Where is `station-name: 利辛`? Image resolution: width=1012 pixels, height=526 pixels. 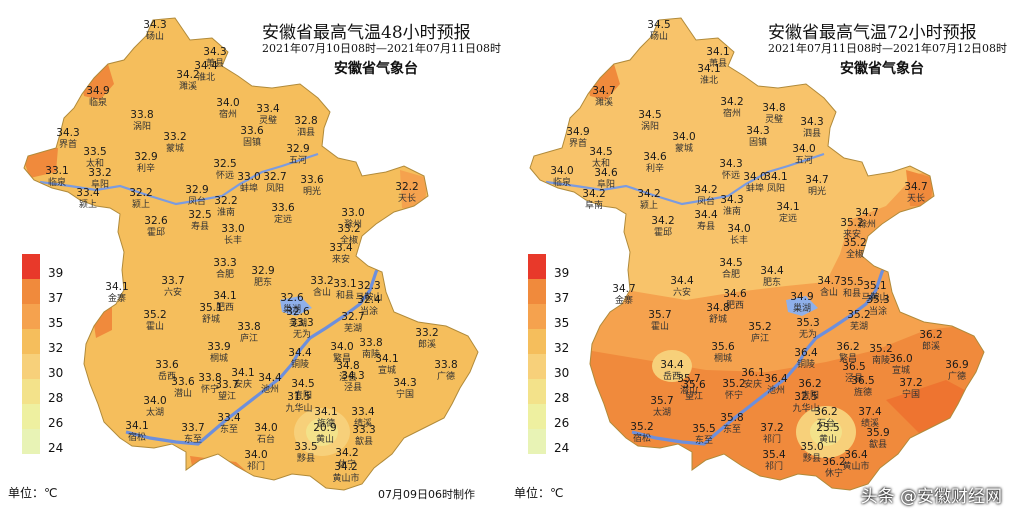
station-name: 利辛 is located at coordinates (146, 168).